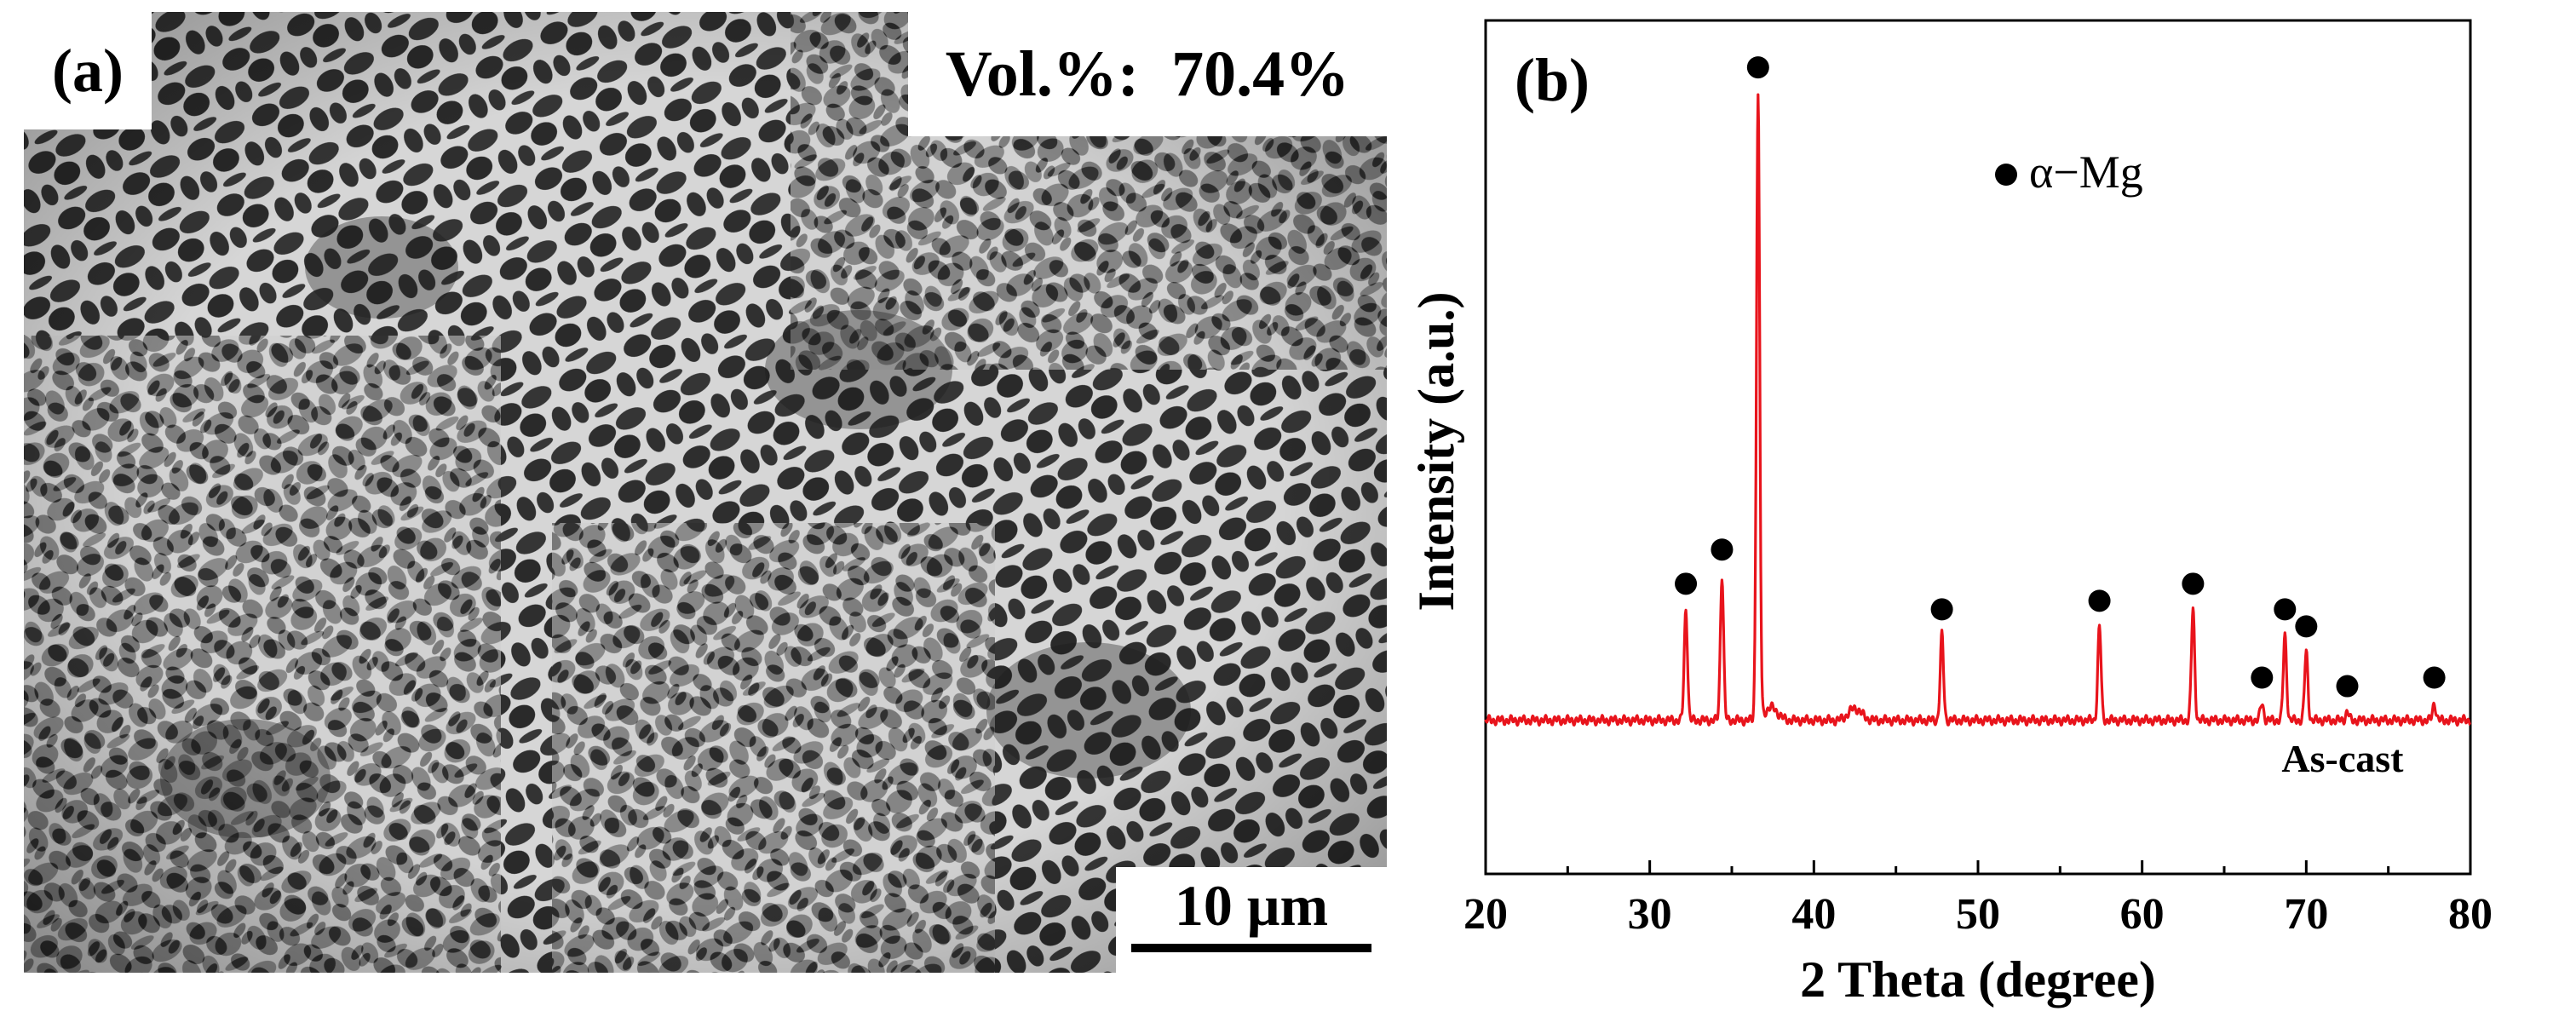 The image size is (2576, 1017). I want to click on scale-bar-box: 10 μm, so click(1251, 920).